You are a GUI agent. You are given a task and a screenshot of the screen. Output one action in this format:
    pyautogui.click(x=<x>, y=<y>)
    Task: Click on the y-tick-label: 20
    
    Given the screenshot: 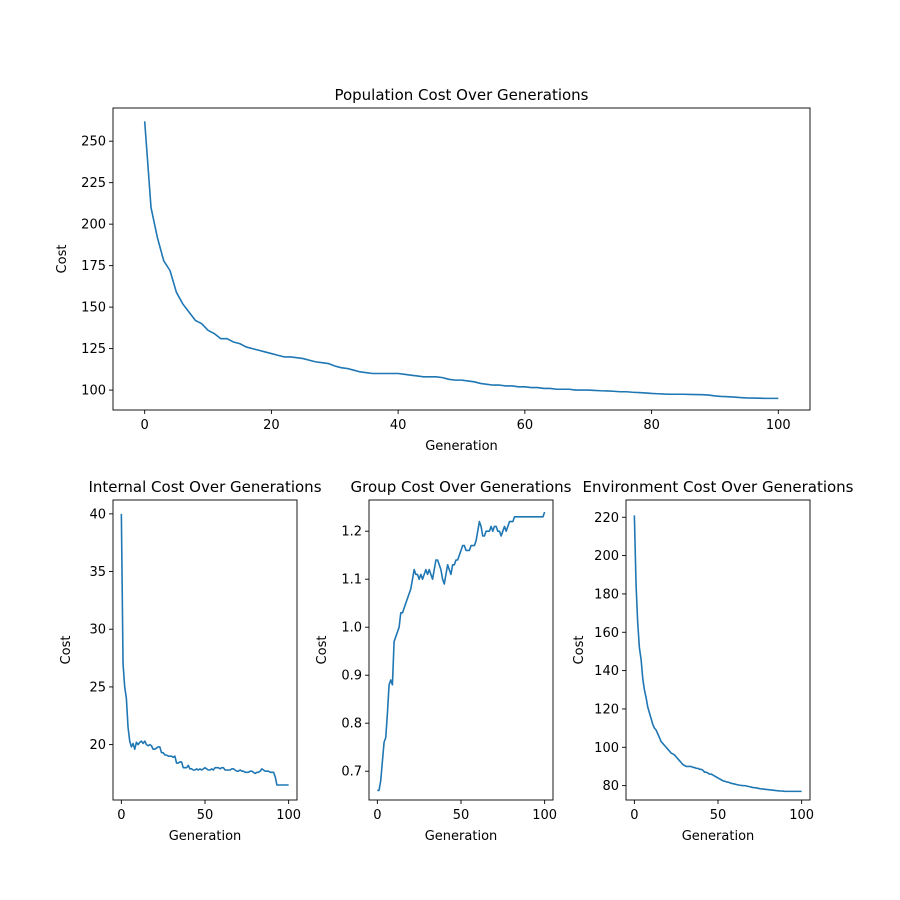 What is the action you would take?
    pyautogui.click(x=97, y=745)
    